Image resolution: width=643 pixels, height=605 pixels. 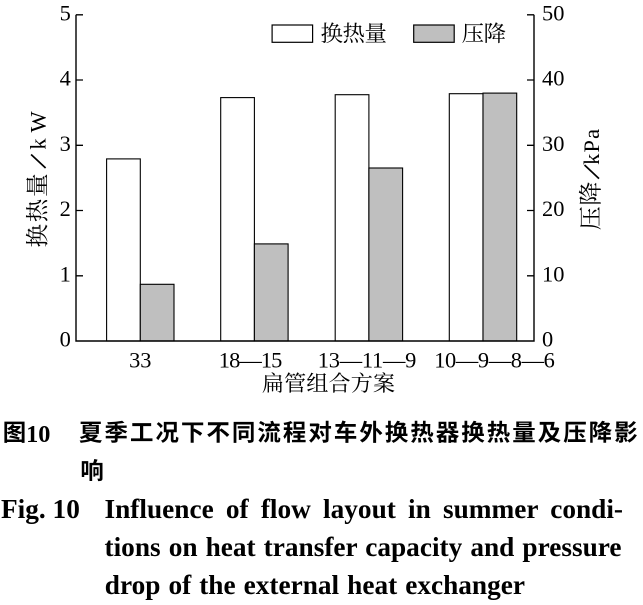 What do you see at coordinates (553, 13) in the screenshot?
I see `svg-text: 50` at bounding box center [553, 13].